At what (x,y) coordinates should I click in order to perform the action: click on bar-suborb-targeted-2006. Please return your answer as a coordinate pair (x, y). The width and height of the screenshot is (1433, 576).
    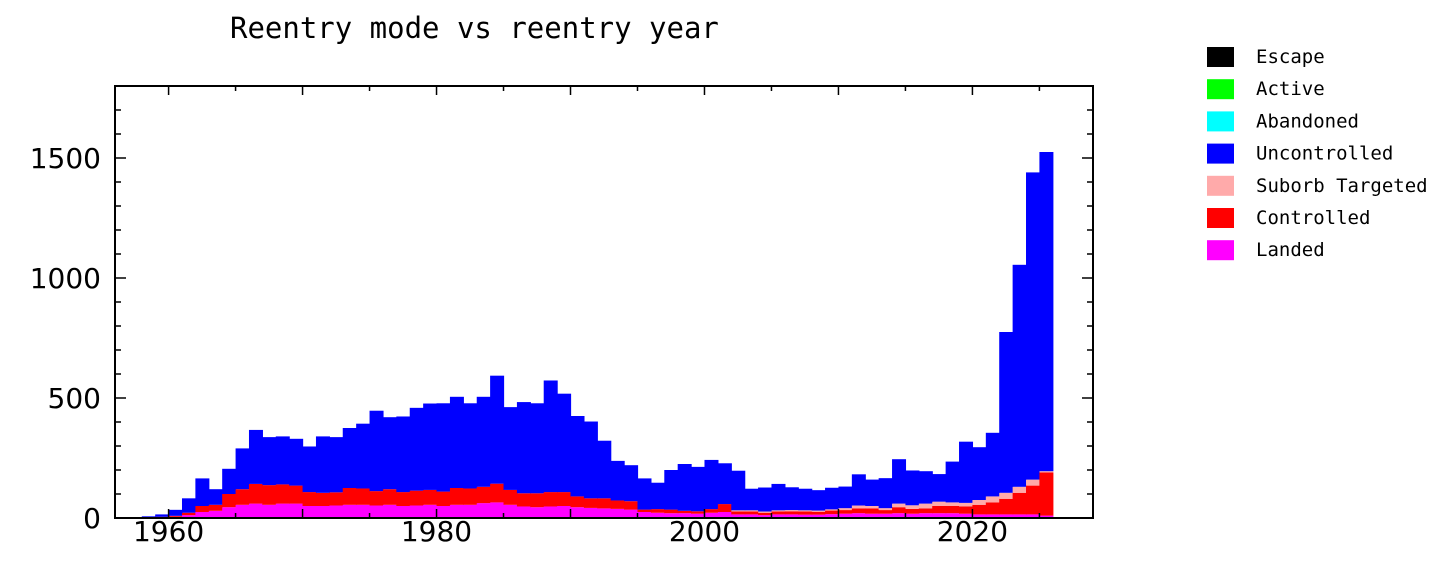
    Looking at the image, I should click on (791, 511).